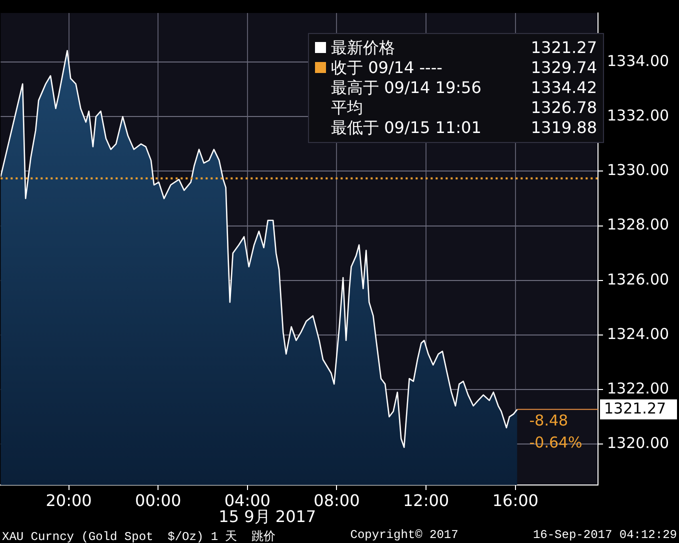 This screenshot has height=543, width=679. I want to click on y-tick-label: 1320.00, so click(638, 443).